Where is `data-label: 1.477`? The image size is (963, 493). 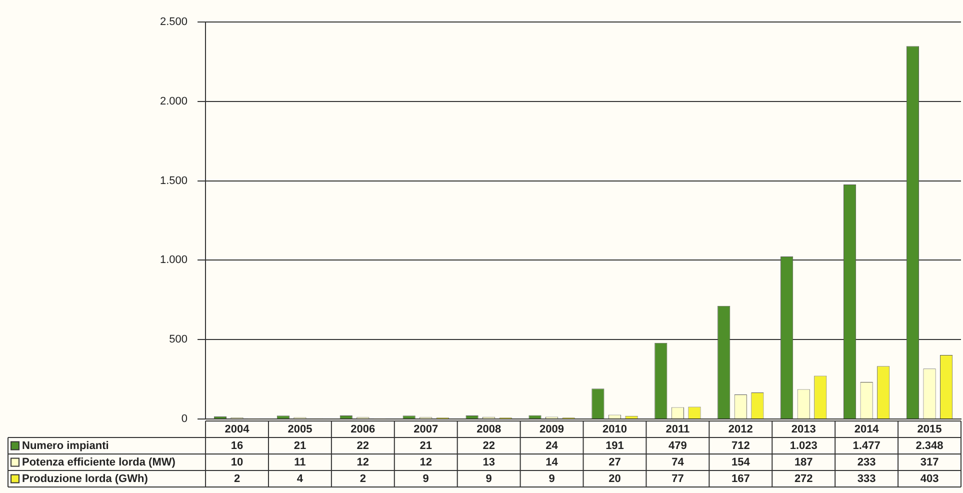 data-label: 1.477 is located at coordinates (866, 446).